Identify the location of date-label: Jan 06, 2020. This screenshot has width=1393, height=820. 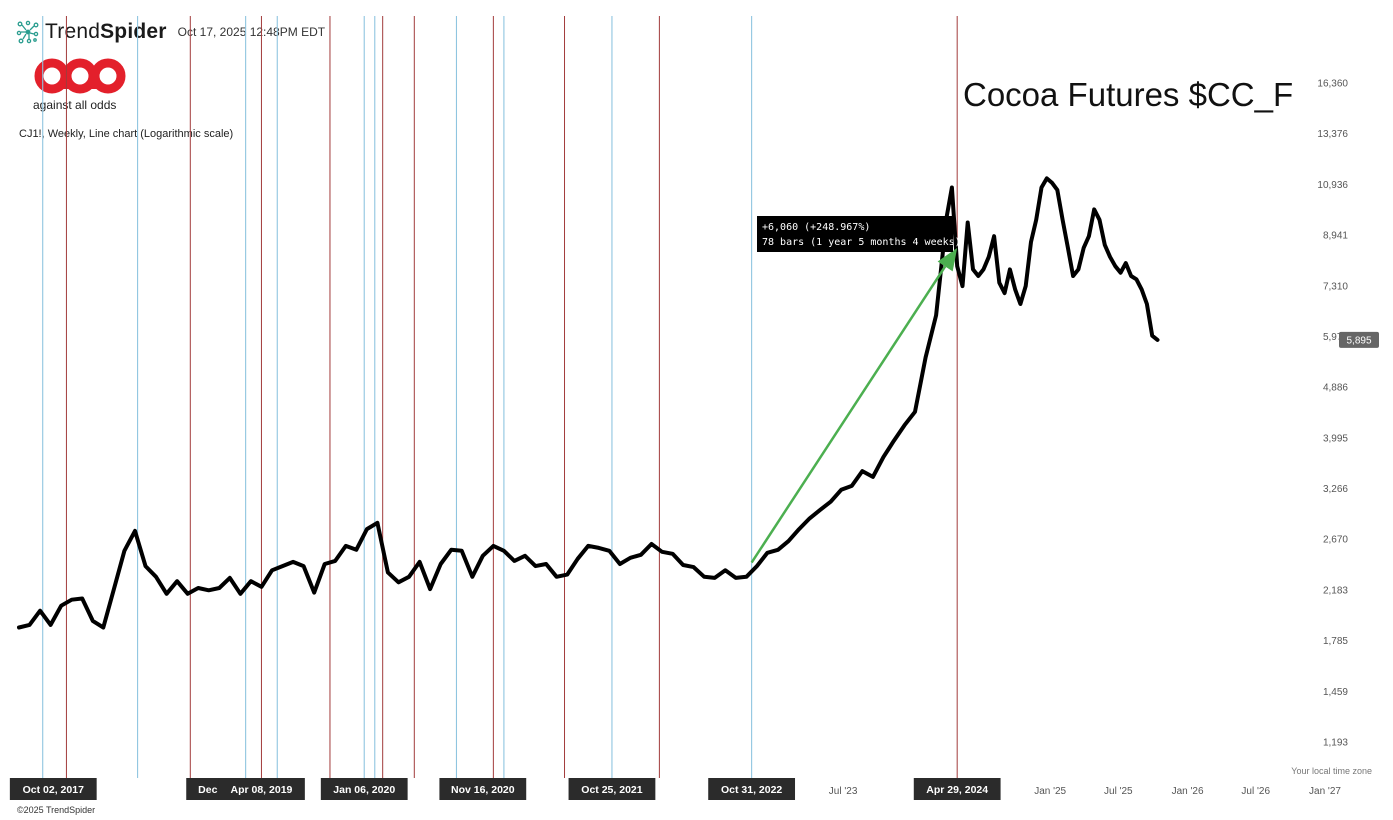
(364, 790).